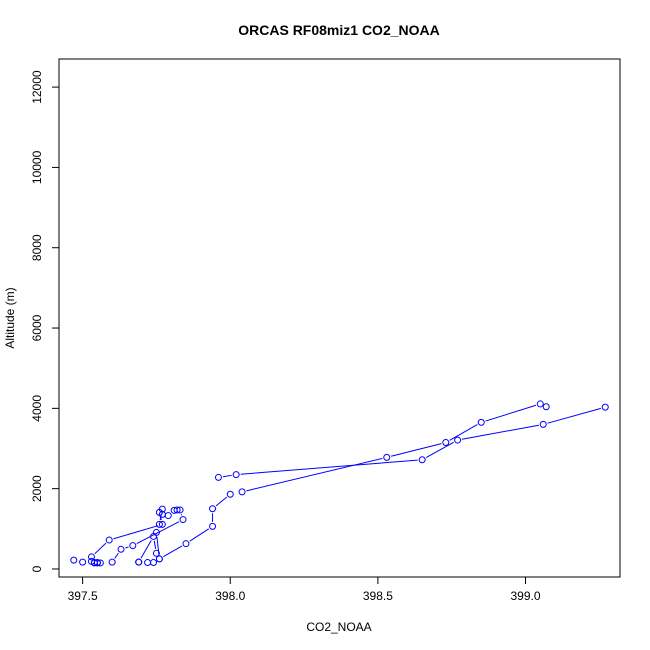 The width and height of the screenshot is (650, 650). What do you see at coordinates (526, 596) in the screenshot?
I see `x-tick-label: 399.0` at bounding box center [526, 596].